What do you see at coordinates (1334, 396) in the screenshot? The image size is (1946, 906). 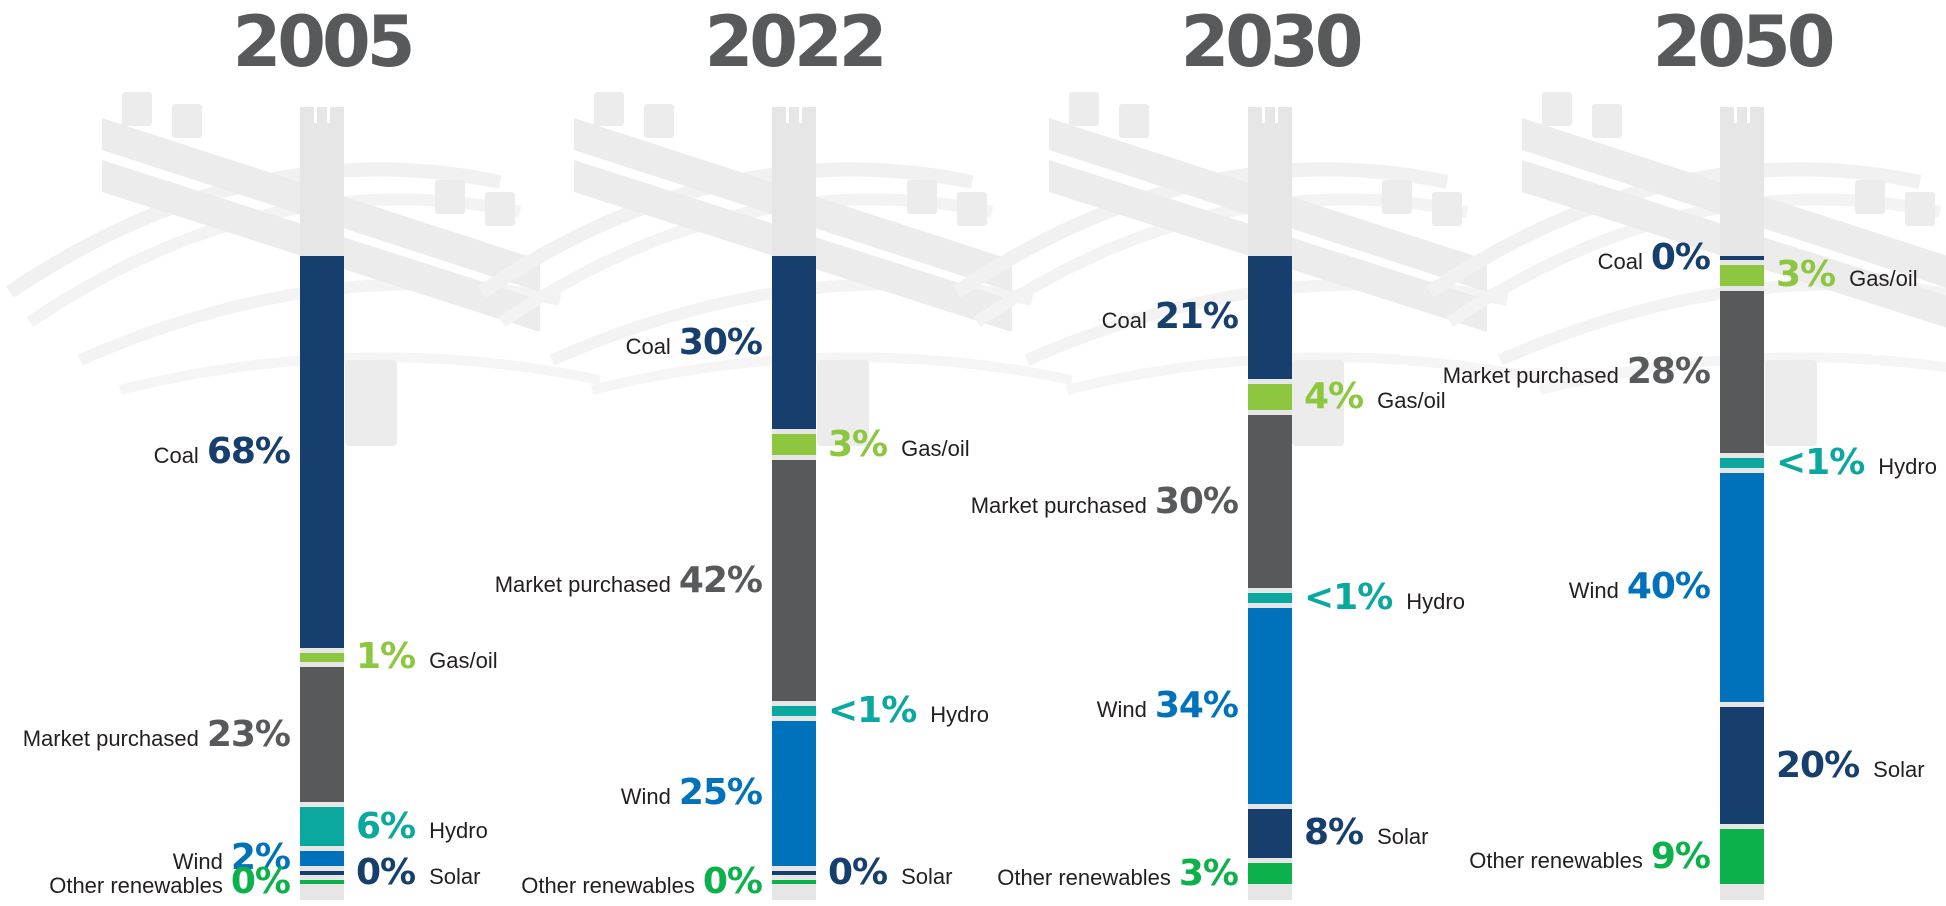 I see `series-value: 4%` at bounding box center [1334, 396].